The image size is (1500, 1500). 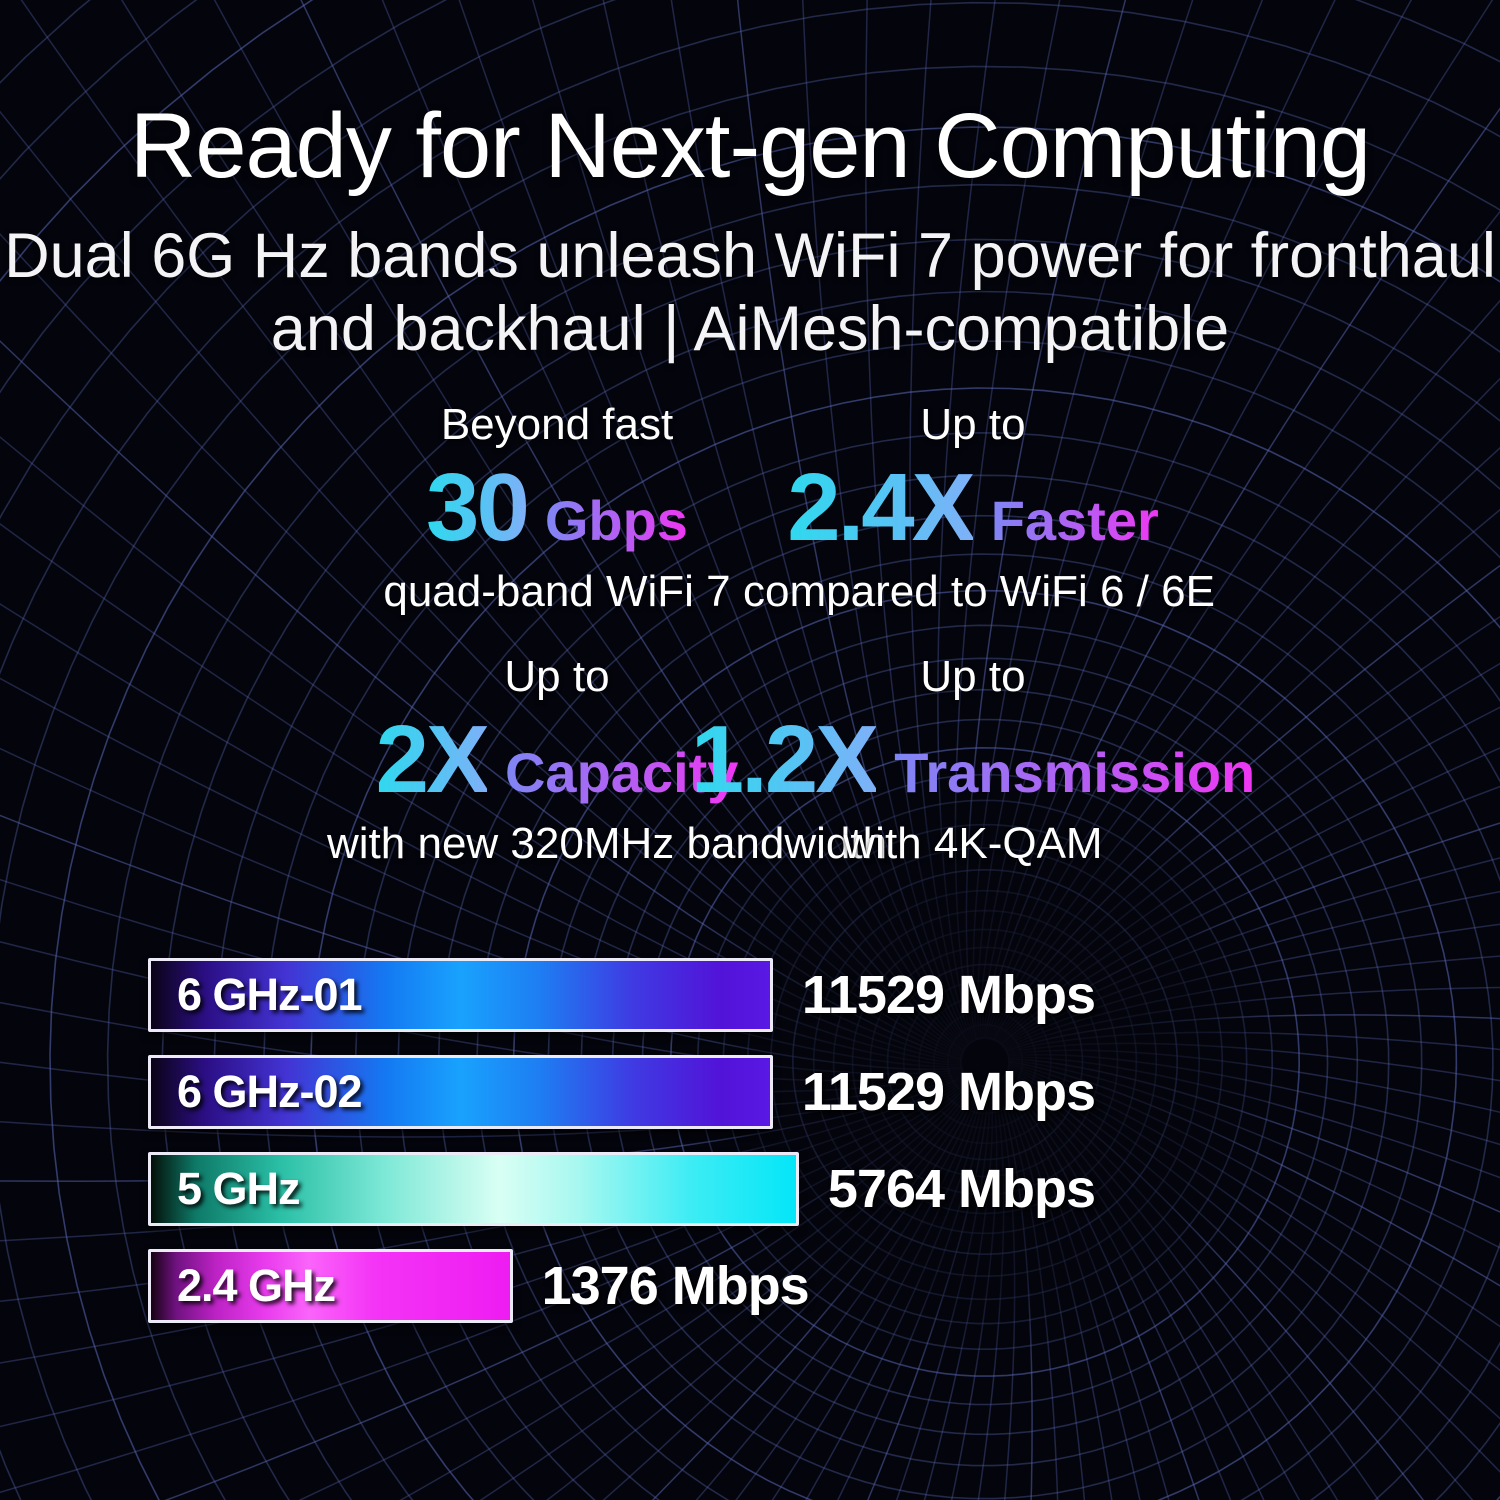 I want to click on stat-transmission-eyebrow: Up to, so click(x=973, y=676).